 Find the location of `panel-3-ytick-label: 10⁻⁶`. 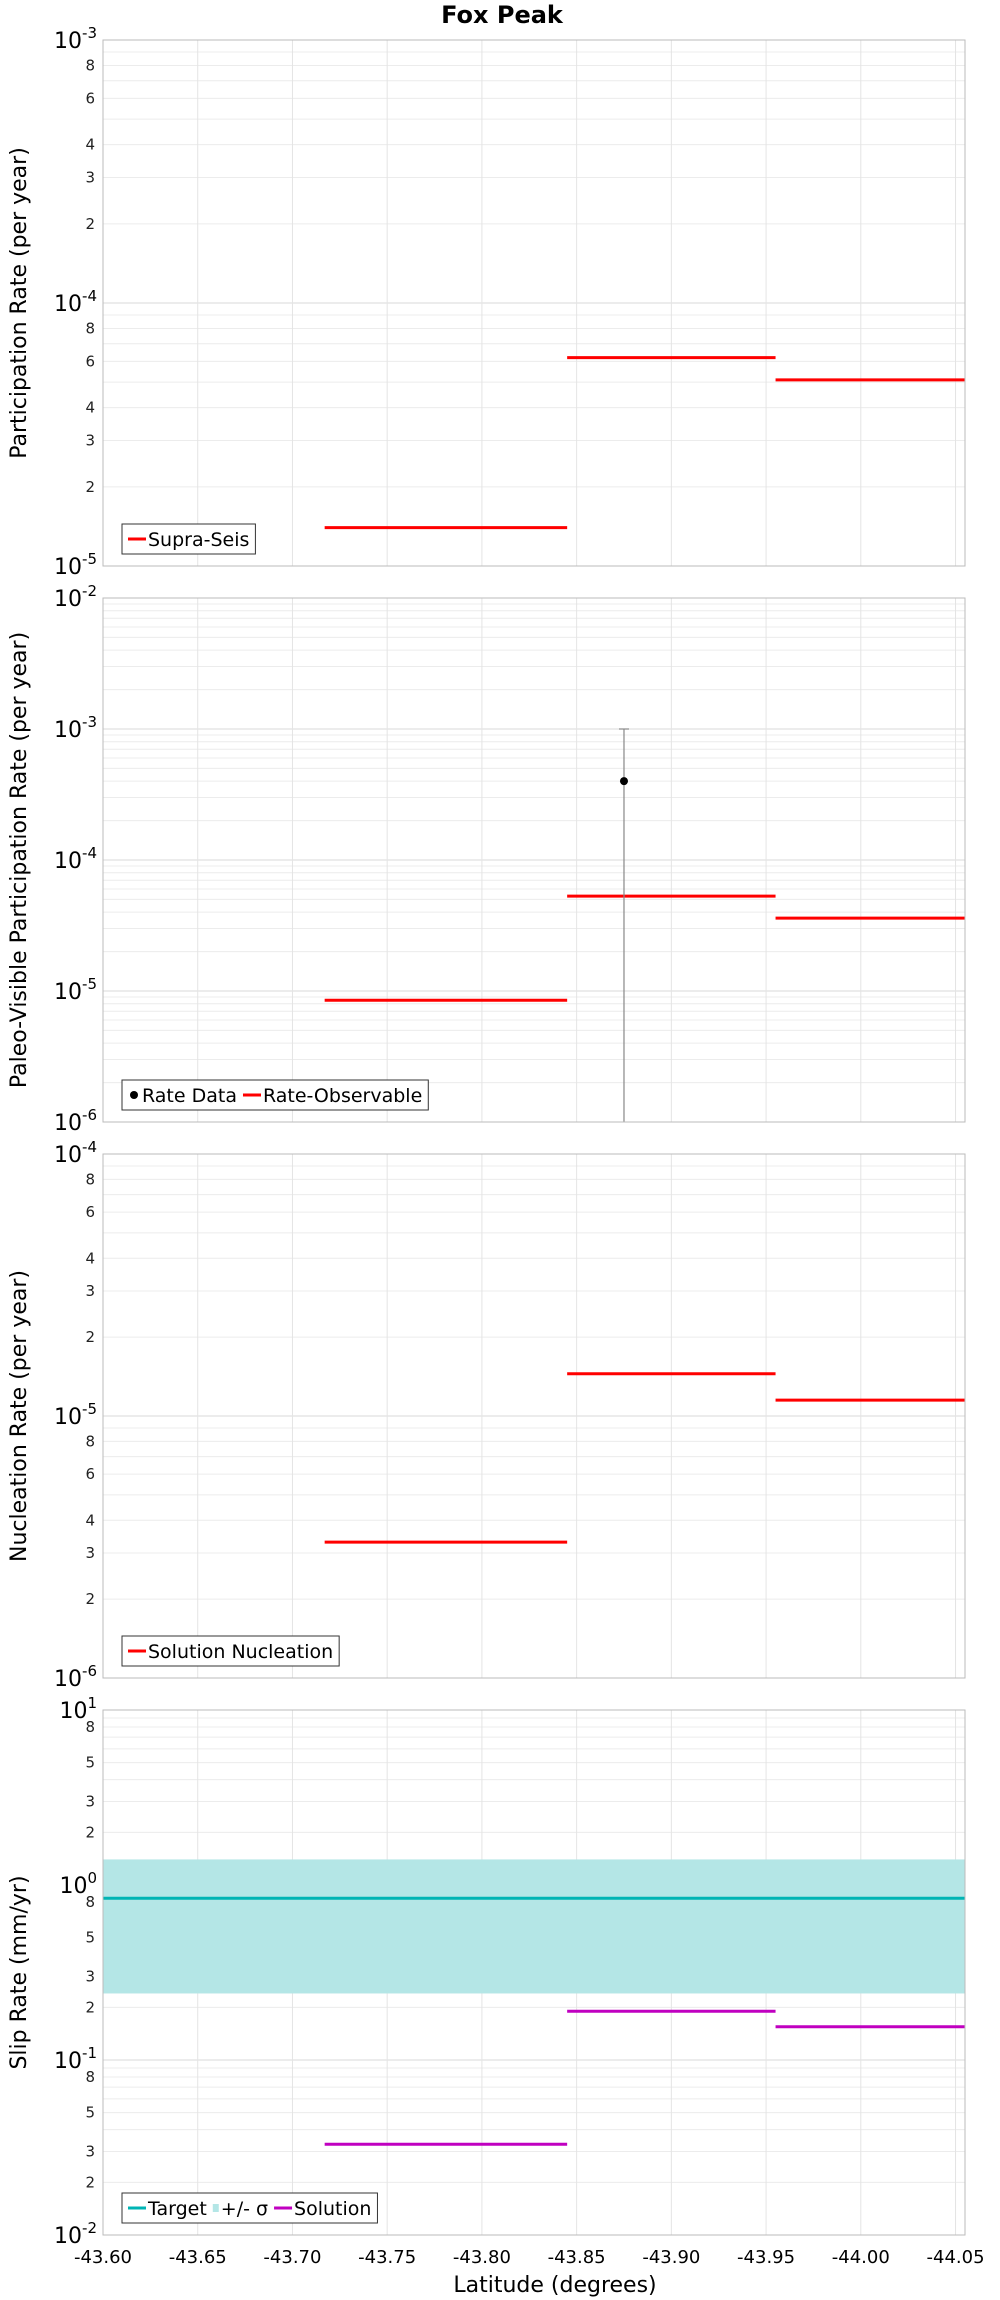

panel-3-ytick-label: 10⁻⁶ is located at coordinates (75, 1677).